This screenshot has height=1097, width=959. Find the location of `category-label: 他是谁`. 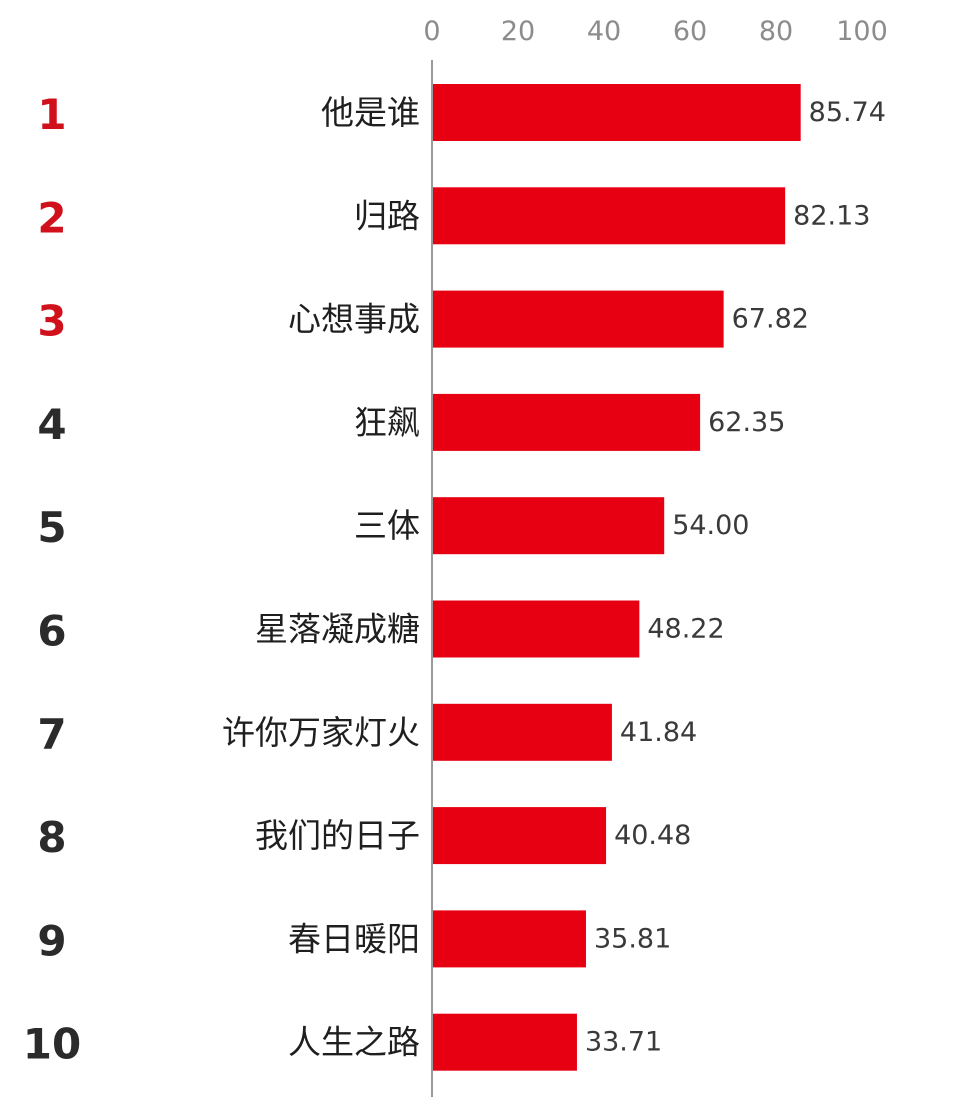

category-label: 他是谁 is located at coordinates (370, 112).